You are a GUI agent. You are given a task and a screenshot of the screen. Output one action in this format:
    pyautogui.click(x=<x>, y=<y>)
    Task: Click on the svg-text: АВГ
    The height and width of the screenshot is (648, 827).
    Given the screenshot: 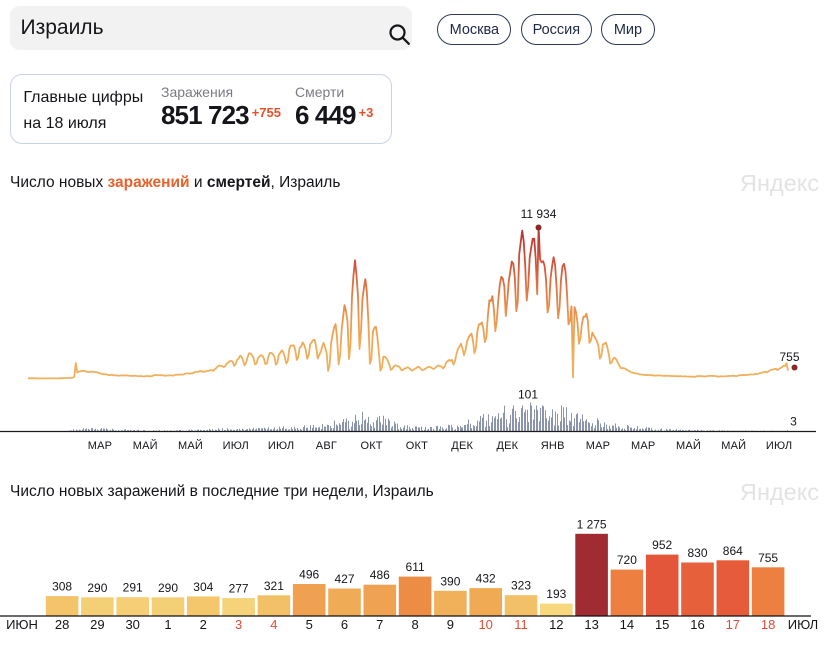 What is the action you would take?
    pyautogui.click(x=326, y=446)
    